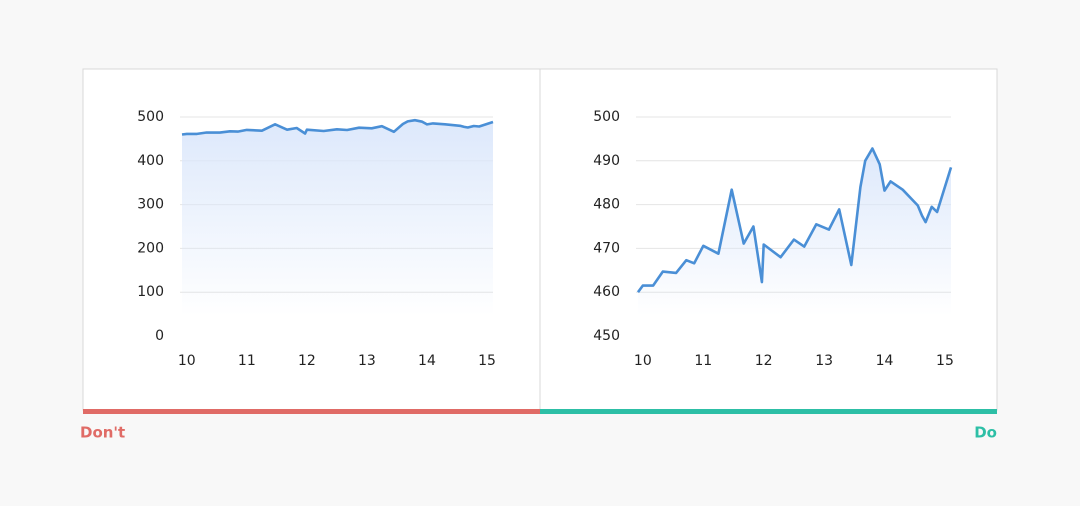 Image resolution: width=1080 pixels, height=506 pixels. I want to click on y-tick-label: 460, so click(606, 292).